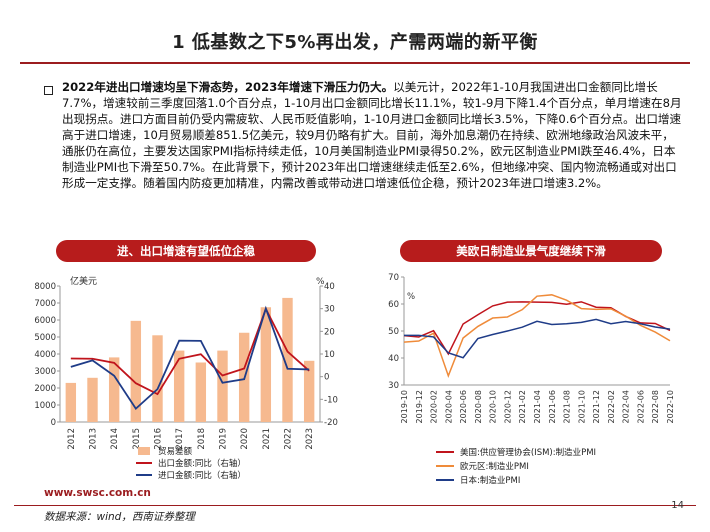 Image resolution: width=710 pixels, height=532 pixels. I want to click on x-tick-label: 2020-12, so click(507, 406).